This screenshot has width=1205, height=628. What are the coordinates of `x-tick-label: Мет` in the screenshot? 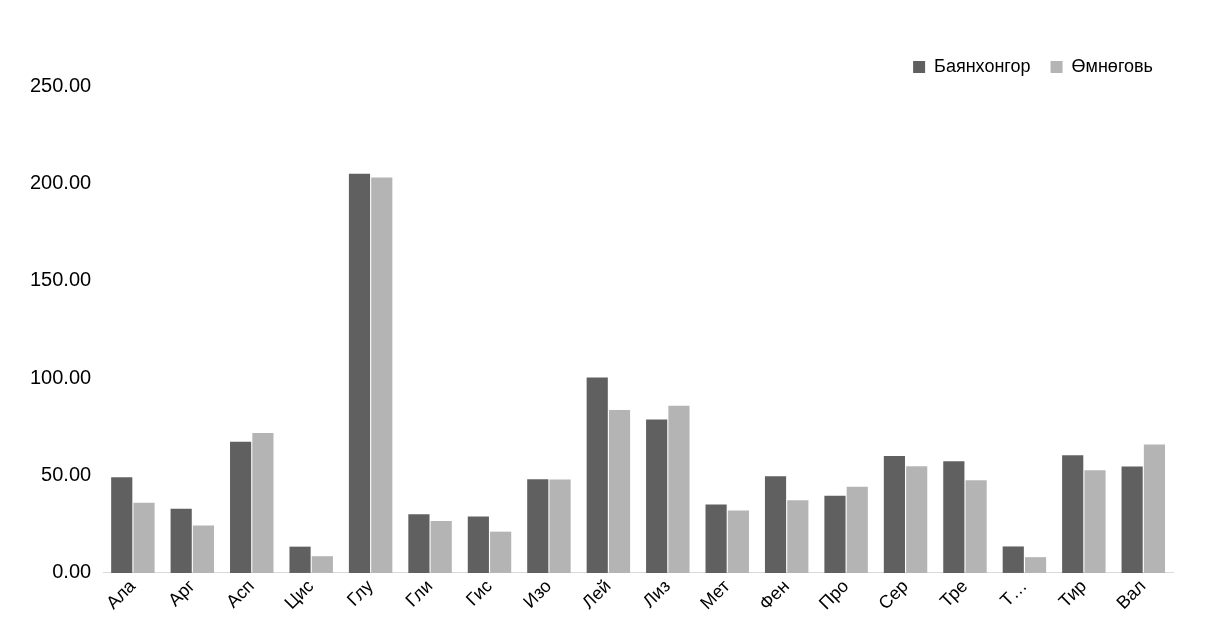 It's located at (715, 594).